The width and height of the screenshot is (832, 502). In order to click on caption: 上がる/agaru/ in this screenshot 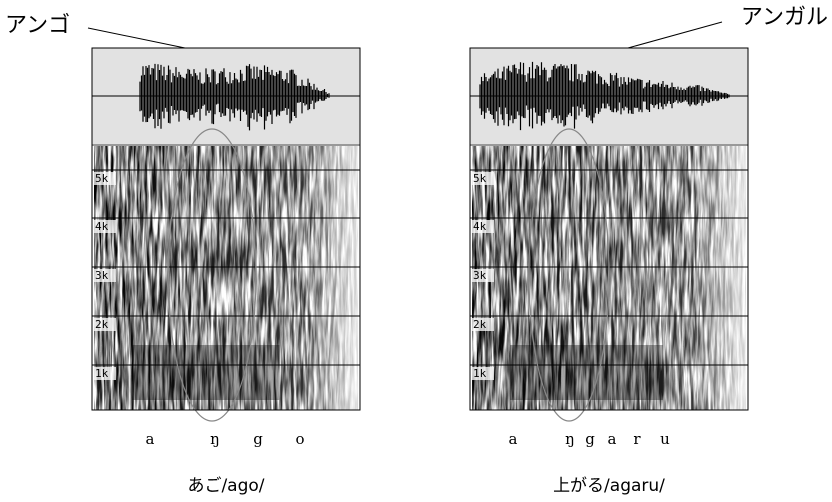, I will do `click(609, 486)`.